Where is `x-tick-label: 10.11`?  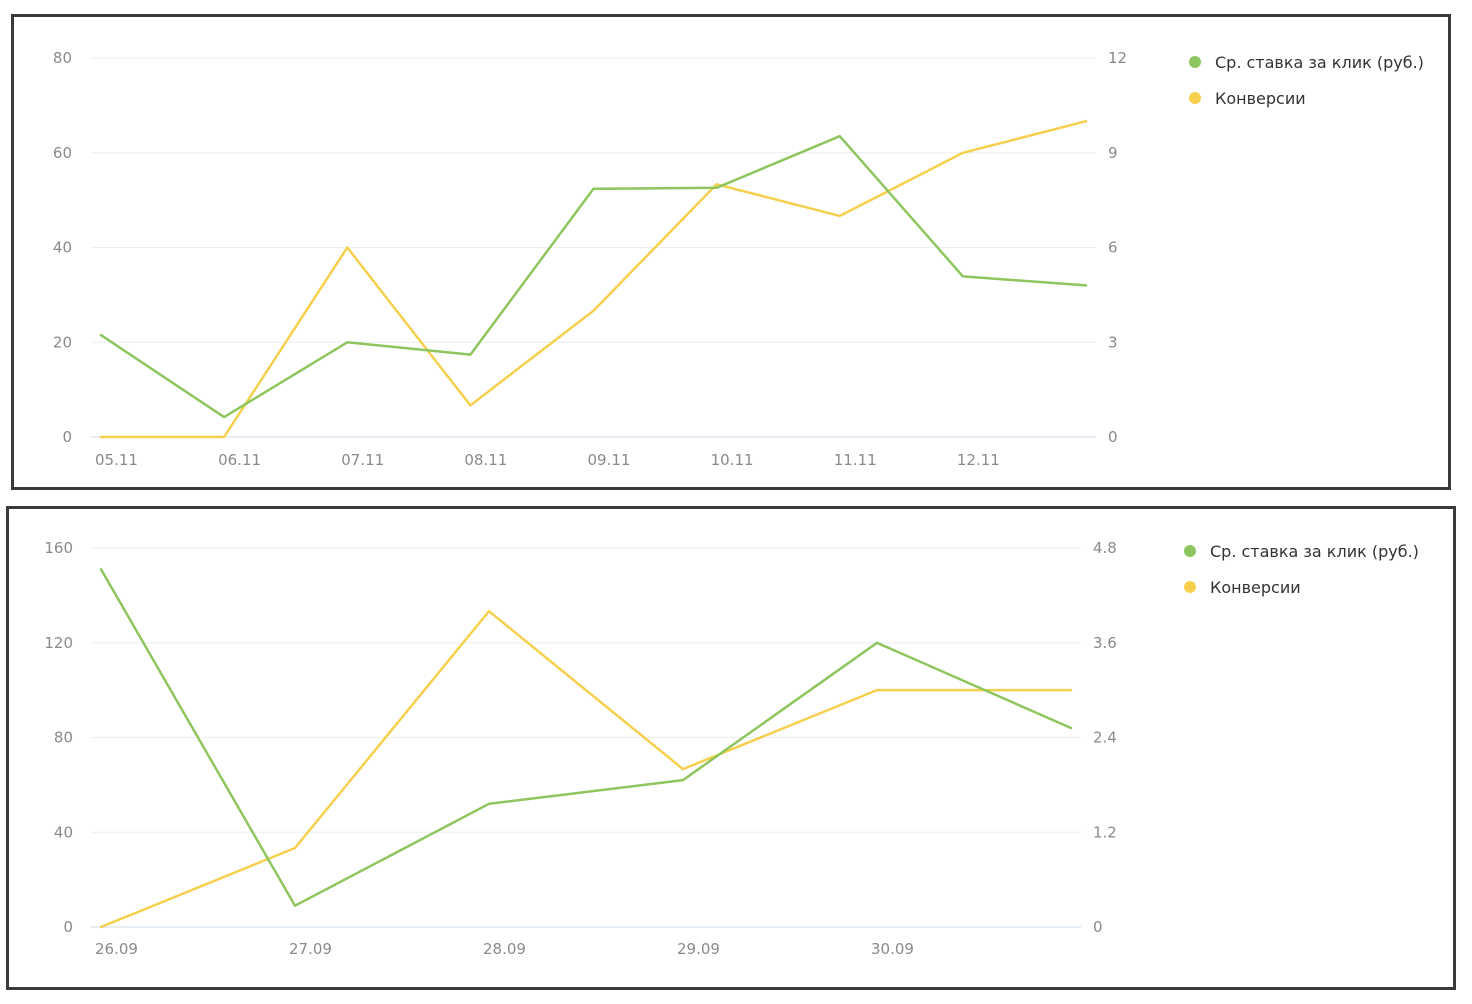
x-tick-label: 10.11 is located at coordinates (732, 460).